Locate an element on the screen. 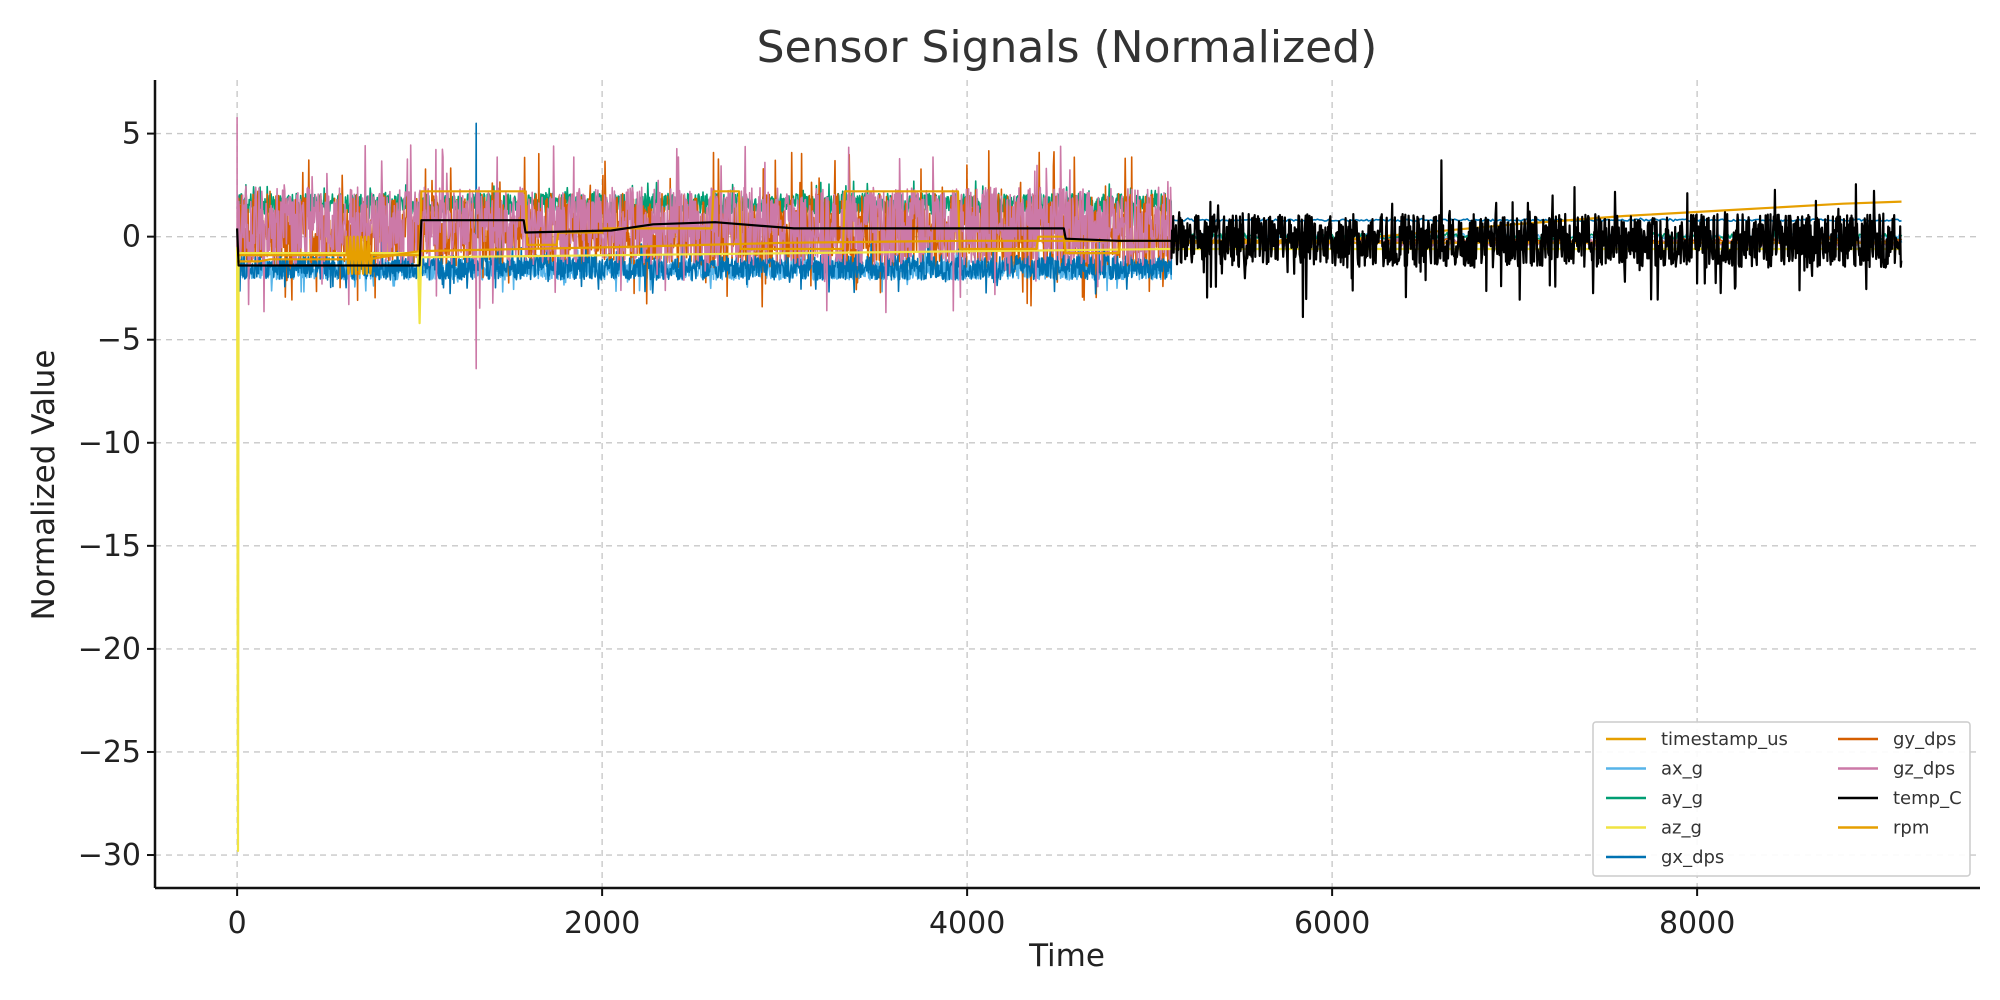 The image size is (2000, 1000). legend-item-az_g: az_g is located at coordinates (1654, 828).